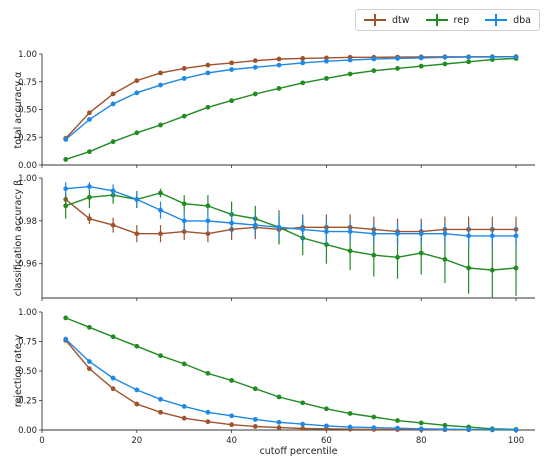 This screenshot has height=460, width=550. Describe the element at coordinates (299, 451) in the screenshot. I see `x-axis-label: cutoff percentile` at that location.